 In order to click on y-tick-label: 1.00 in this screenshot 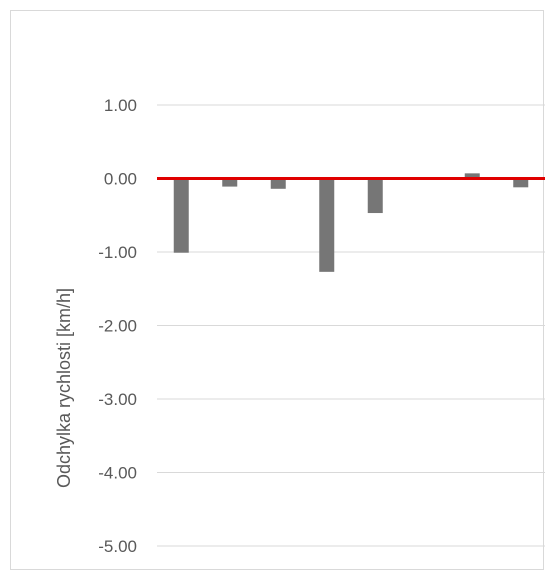, I will do `click(120, 105)`.